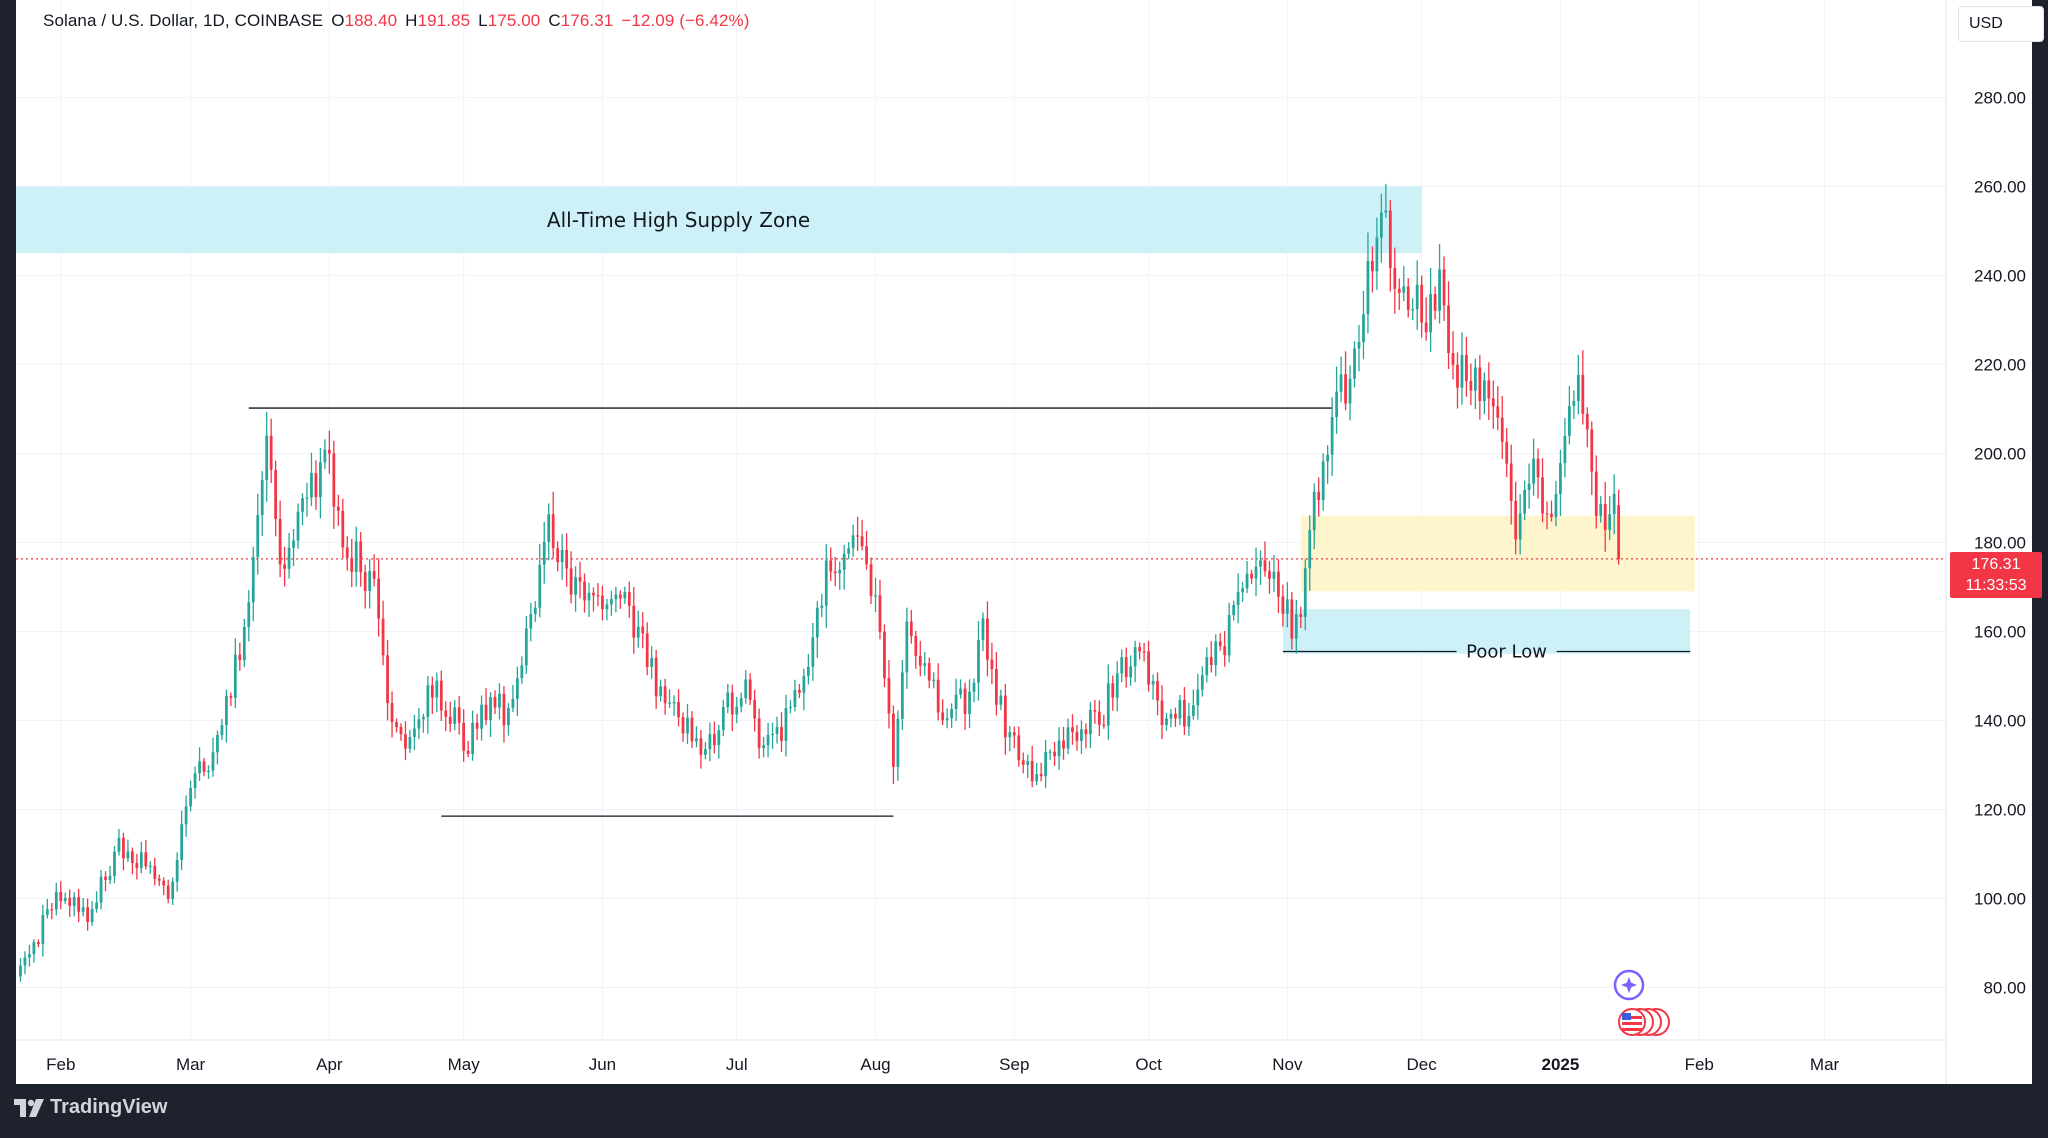 Image resolution: width=2048 pixels, height=1138 pixels. What do you see at coordinates (1644, 1022) in the screenshot?
I see `us-flag-icons` at bounding box center [1644, 1022].